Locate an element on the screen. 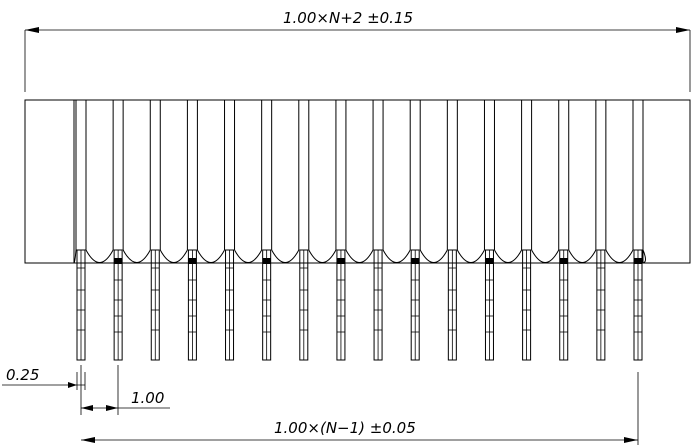 The height and width of the screenshot is (448, 693). pitch-span-label: 1.00×(N−1) ±0.05 is located at coordinates (345, 428).